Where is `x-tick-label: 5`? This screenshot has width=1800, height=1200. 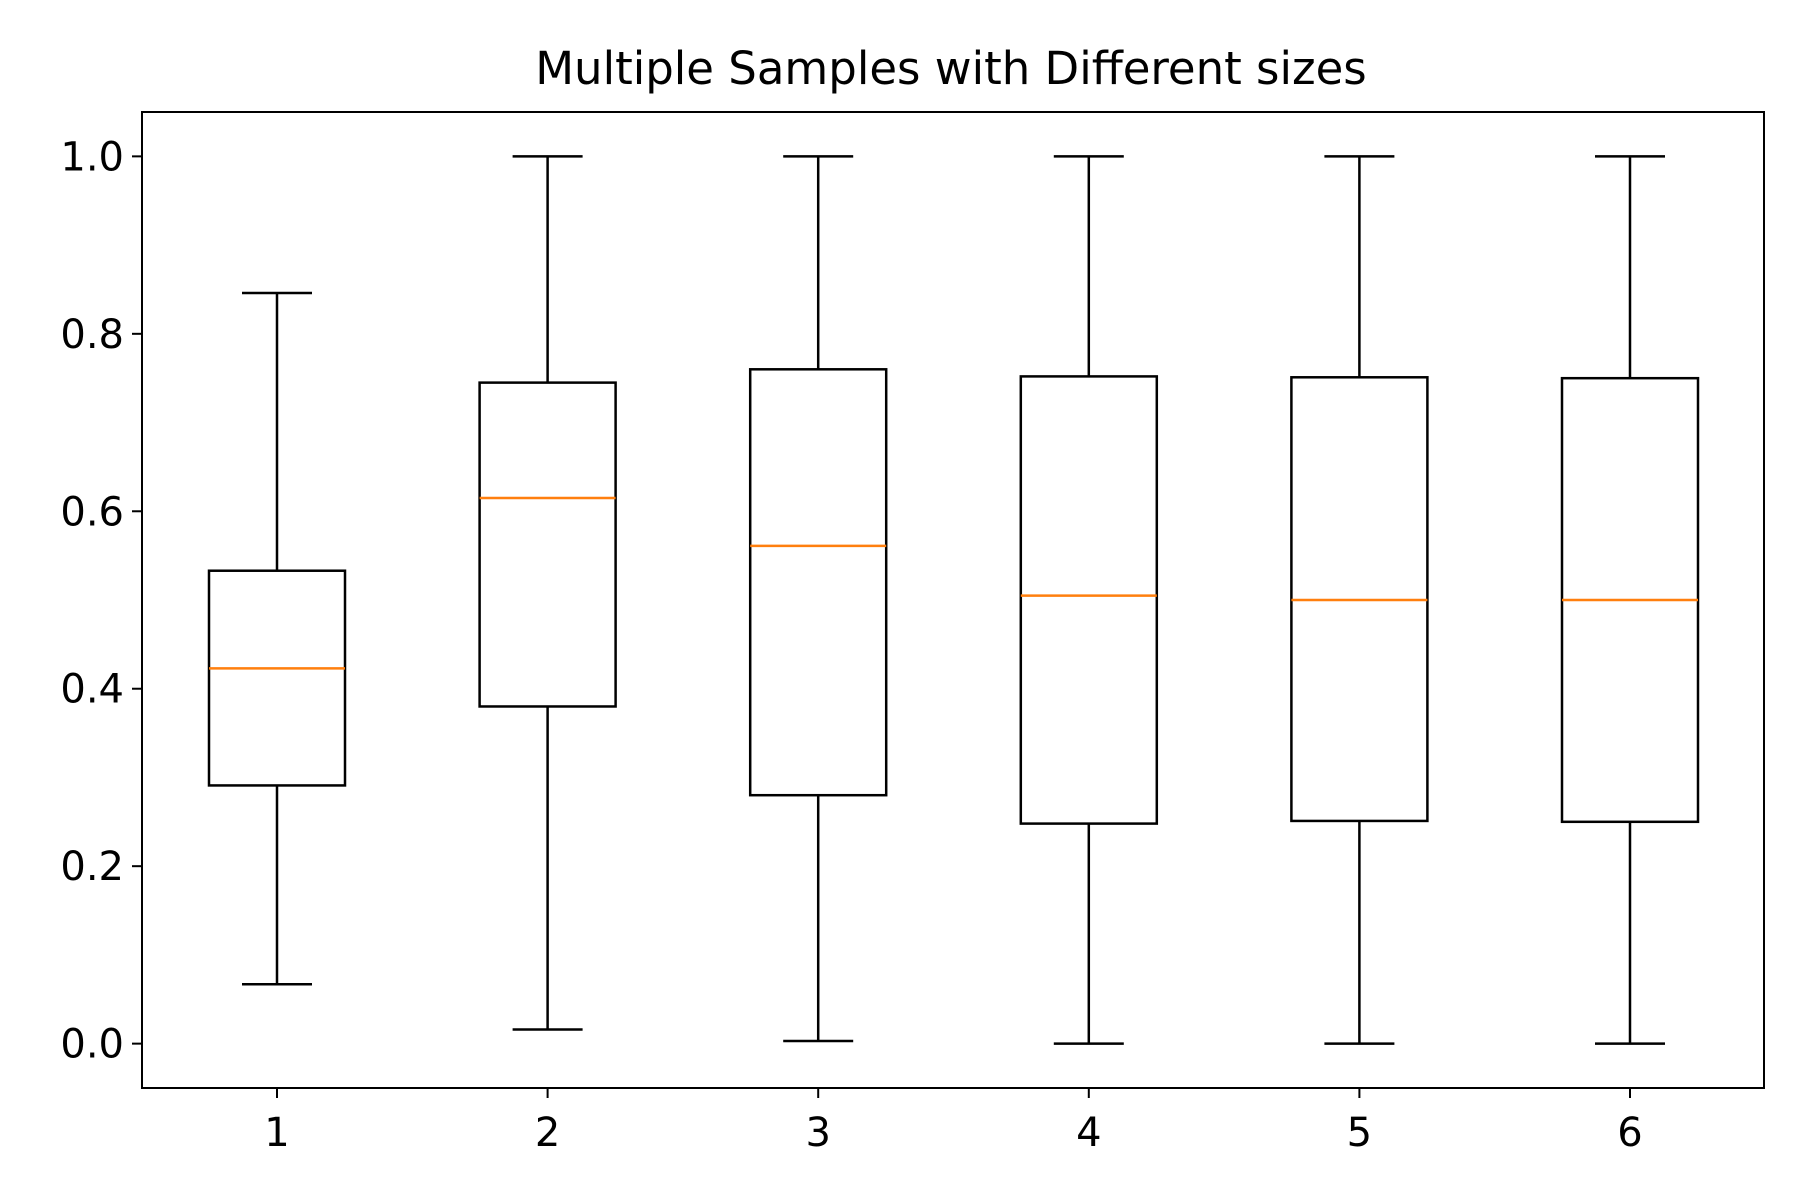
x-tick-label: 5 is located at coordinates (1359, 1133).